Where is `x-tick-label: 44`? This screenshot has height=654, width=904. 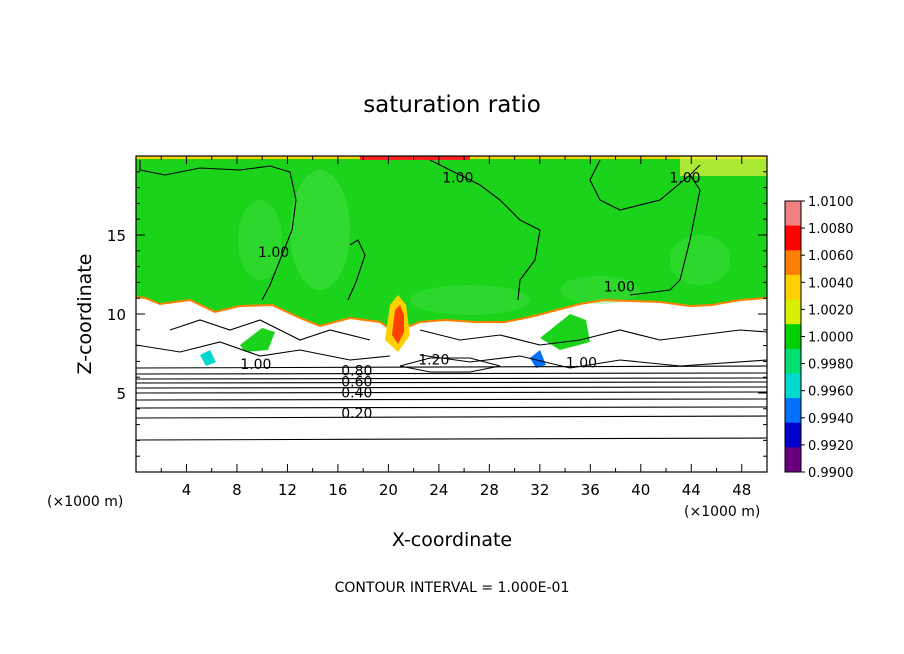
x-tick-label: 44 is located at coordinates (691, 490).